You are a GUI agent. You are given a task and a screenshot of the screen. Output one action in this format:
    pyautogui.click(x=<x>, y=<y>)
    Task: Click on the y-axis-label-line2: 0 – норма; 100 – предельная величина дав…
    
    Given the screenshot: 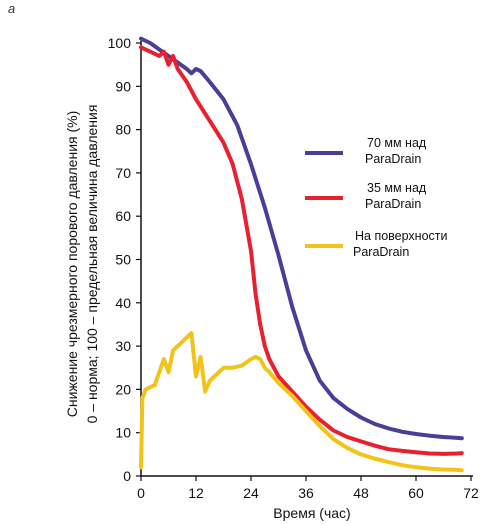 What is the action you would take?
    pyautogui.click(x=92, y=264)
    